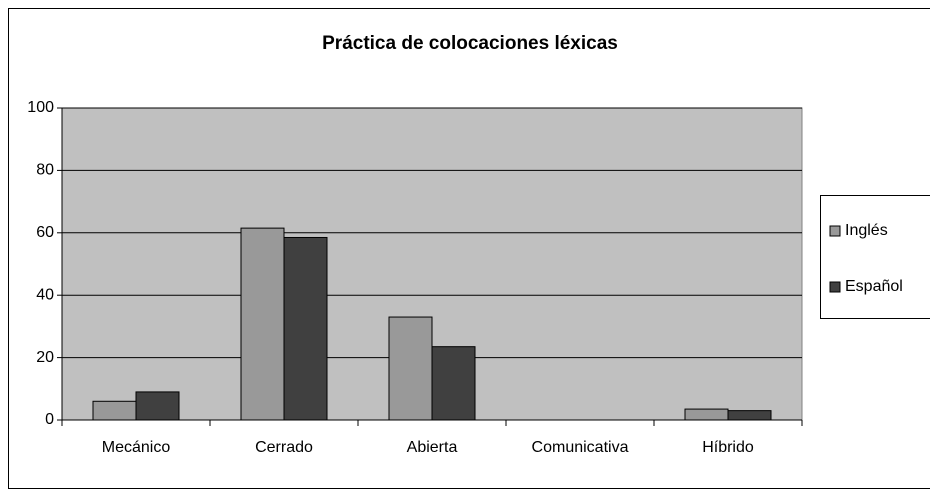 Image resolution: width=930 pixels, height=489 pixels. What do you see at coordinates (49, 419) in the screenshot?
I see `y-tick-label: 0` at bounding box center [49, 419].